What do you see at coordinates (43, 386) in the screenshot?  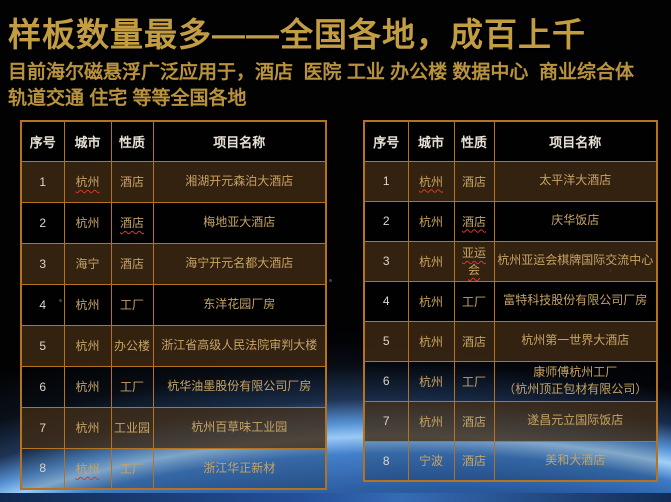 I see `no-text: 6` at bounding box center [43, 386].